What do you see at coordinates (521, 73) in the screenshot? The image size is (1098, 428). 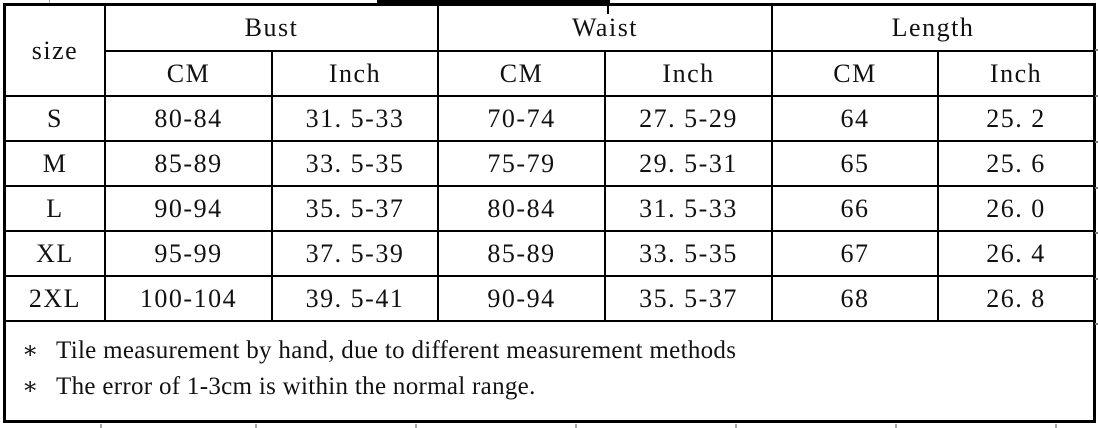 I see `unit-header-waist-cm: CM` at bounding box center [521, 73].